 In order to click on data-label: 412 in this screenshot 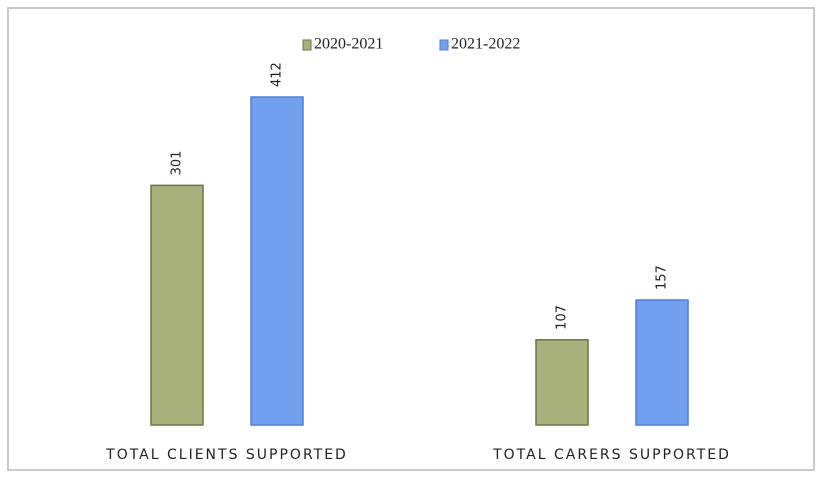, I will do `click(277, 74)`.